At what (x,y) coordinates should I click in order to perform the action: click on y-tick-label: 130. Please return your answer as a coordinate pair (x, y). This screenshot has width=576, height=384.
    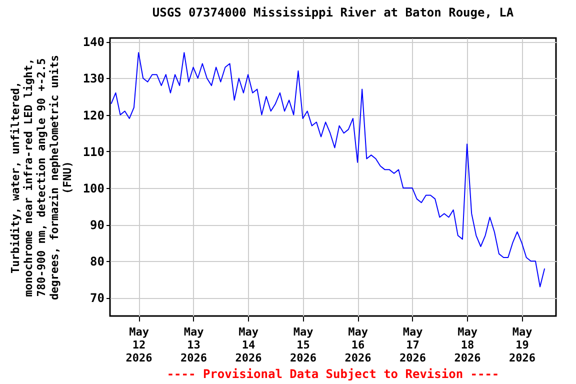
    Looking at the image, I should click on (93, 79).